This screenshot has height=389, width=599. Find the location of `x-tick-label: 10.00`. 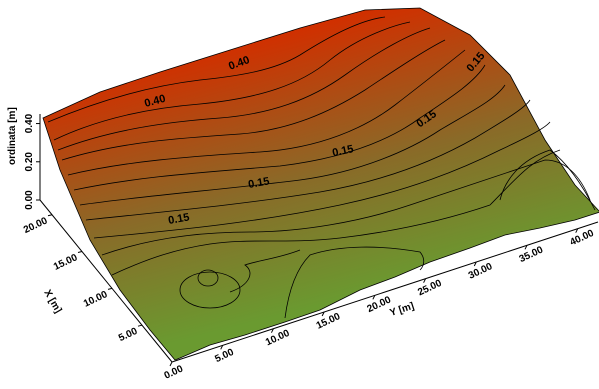

x-tick-label: 10.00 is located at coordinates (96, 299).